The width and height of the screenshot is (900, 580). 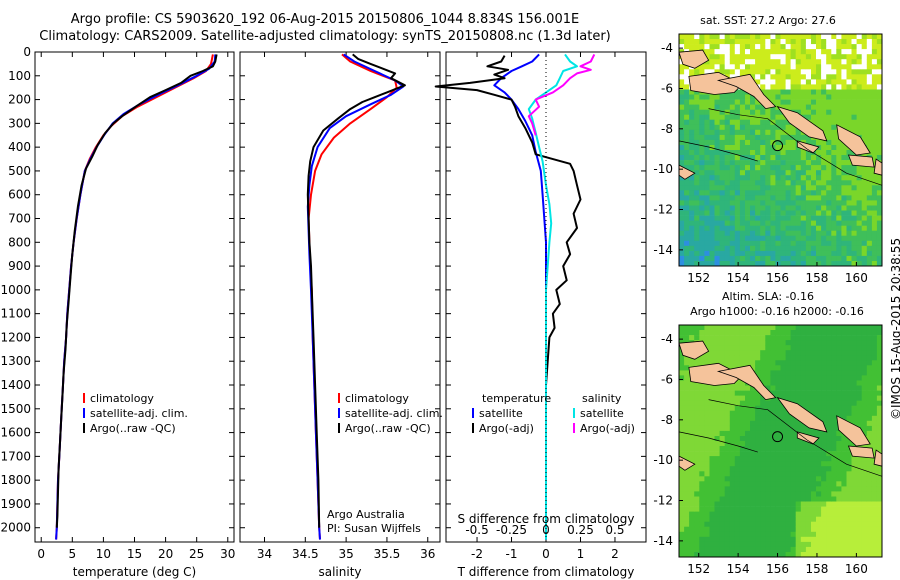 What do you see at coordinates (15, 433) in the screenshot?
I see `y-tick-label: 1600` at bounding box center [15, 433].